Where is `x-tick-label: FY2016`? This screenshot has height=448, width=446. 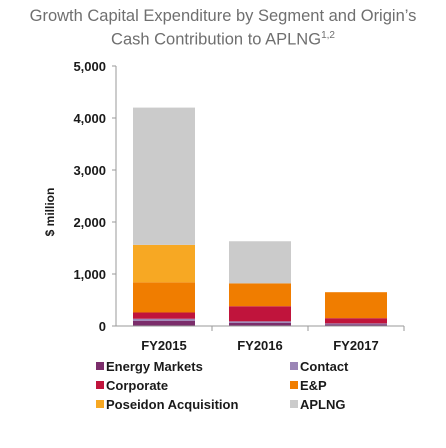
x-tick-label: FY2016 is located at coordinates (260, 345).